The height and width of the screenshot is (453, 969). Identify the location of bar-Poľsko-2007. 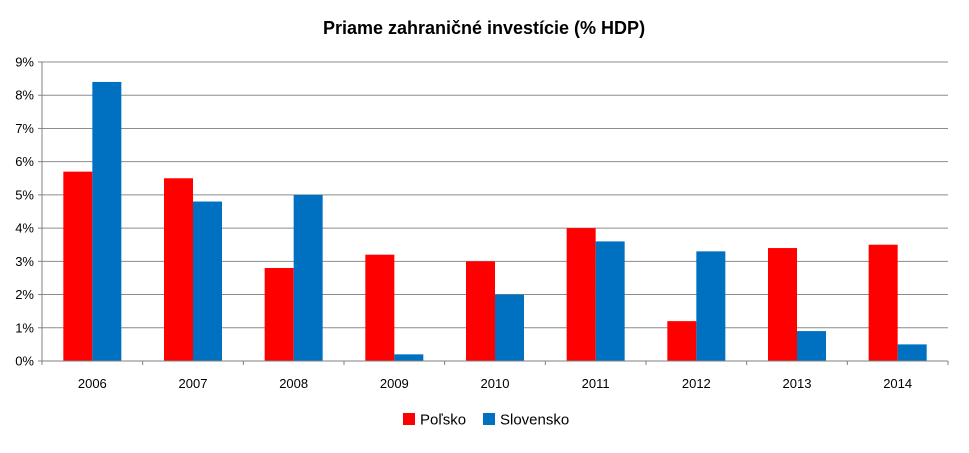
(178, 269).